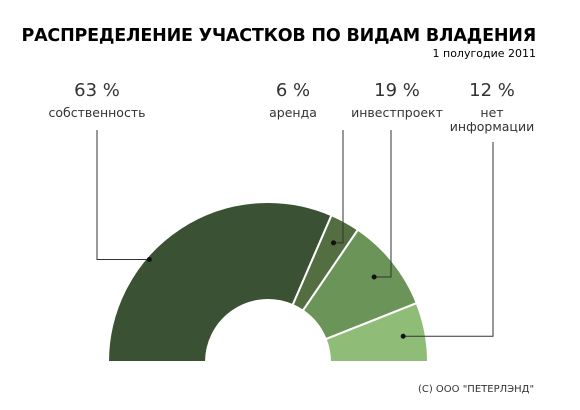 This screenshot has height=410, width=580. What do you see at coordinates (491, 112) in the screenshot?
I see `category-label-4-line-1: нет` at bounding box center [491, 112].